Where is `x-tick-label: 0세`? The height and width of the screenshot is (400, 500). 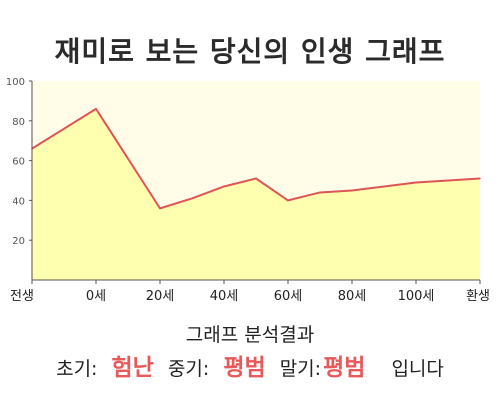 x-tick-label: 0세 is located at coordinates (96, 296).